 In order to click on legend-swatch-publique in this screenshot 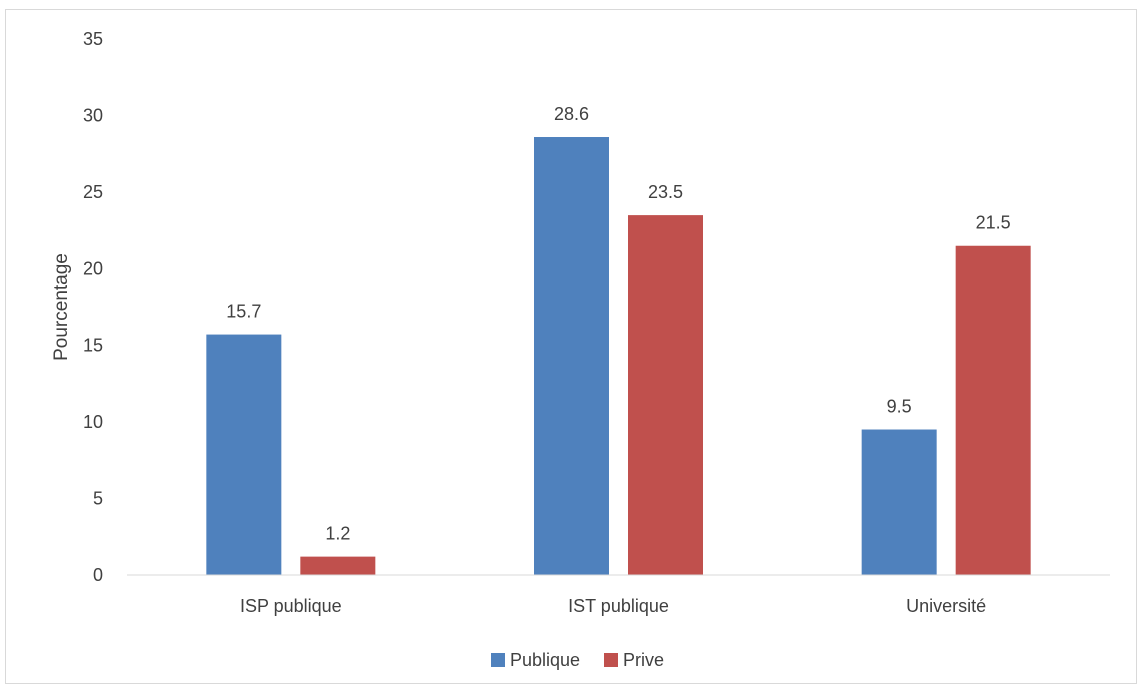, I will do `click(498, 660)`.